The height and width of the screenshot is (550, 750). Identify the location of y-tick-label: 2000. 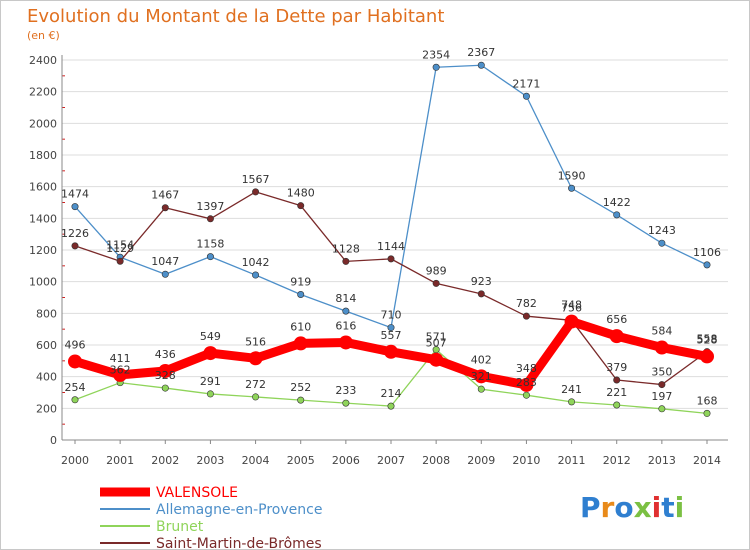
(43, 123).